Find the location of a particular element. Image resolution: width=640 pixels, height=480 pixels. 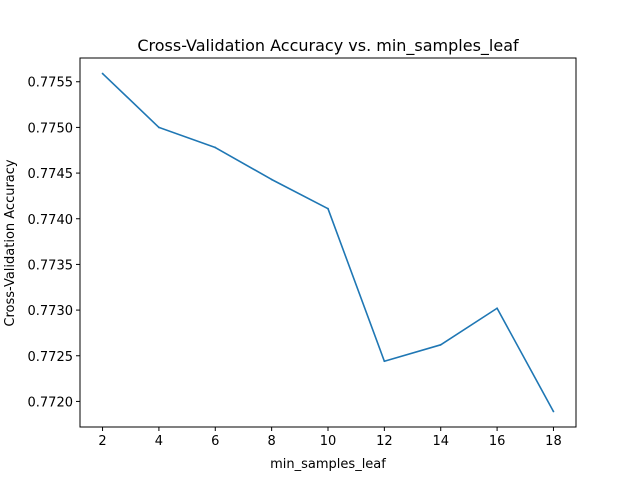

y-tick-label: 0.7720 is located at coordinates (51, 402).